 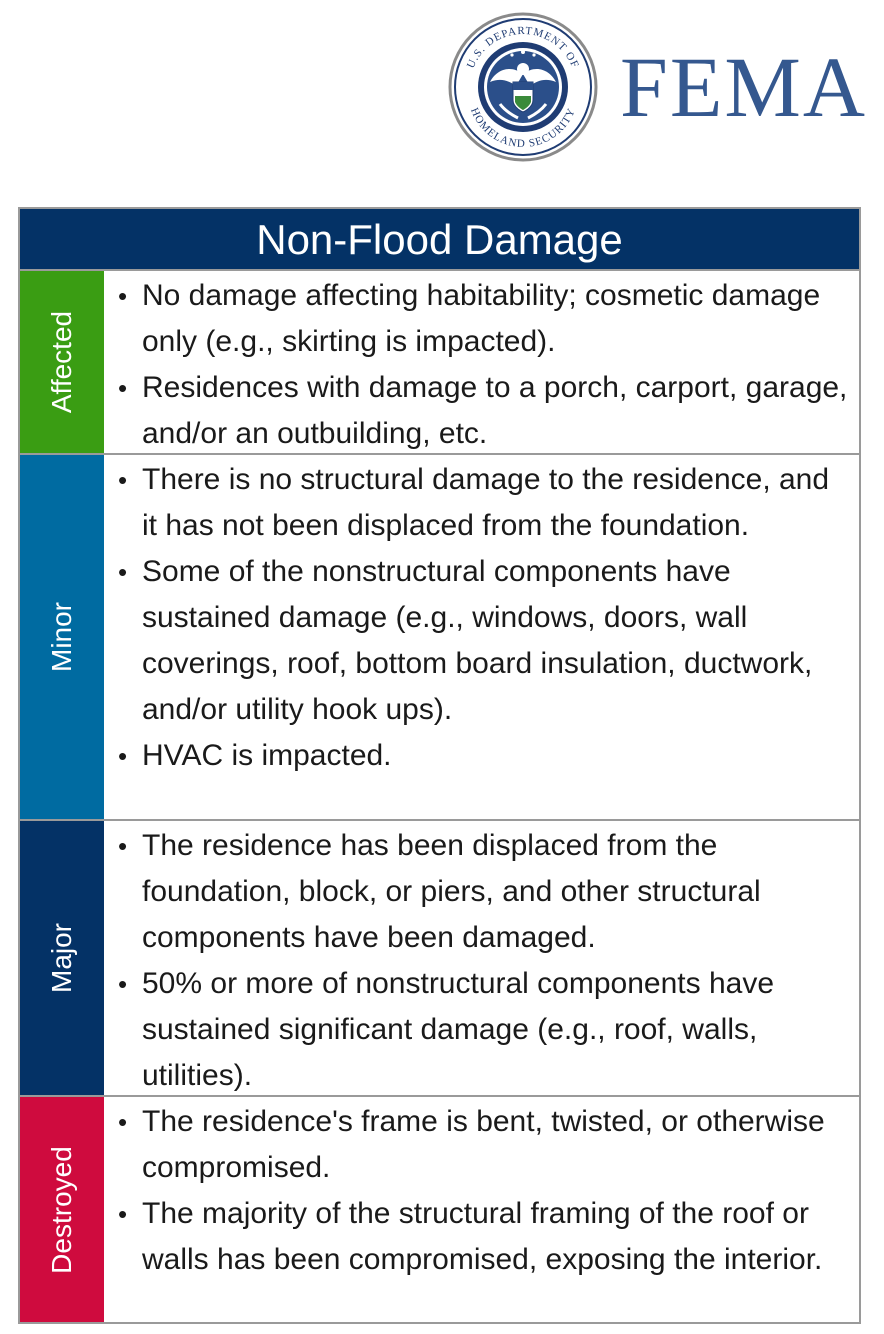 I want to click on dhs-seal-icon: U.S. DEPARTMENT OF HOMELAND SECURITY, so click(x=523, y=87).